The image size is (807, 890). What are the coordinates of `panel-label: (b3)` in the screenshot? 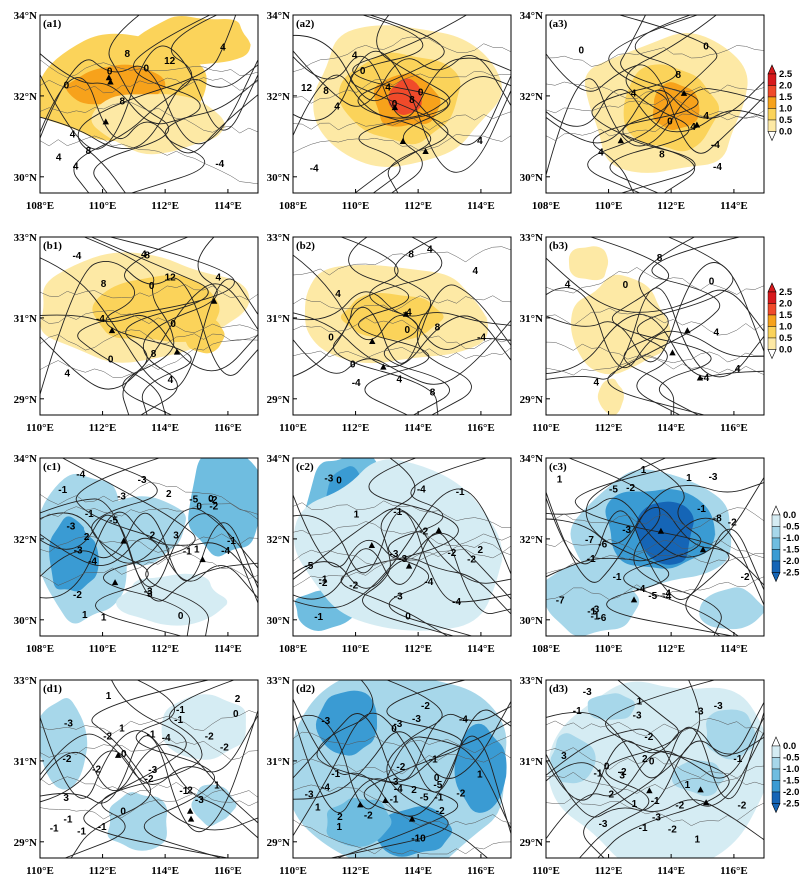 It's located at (558, 246).